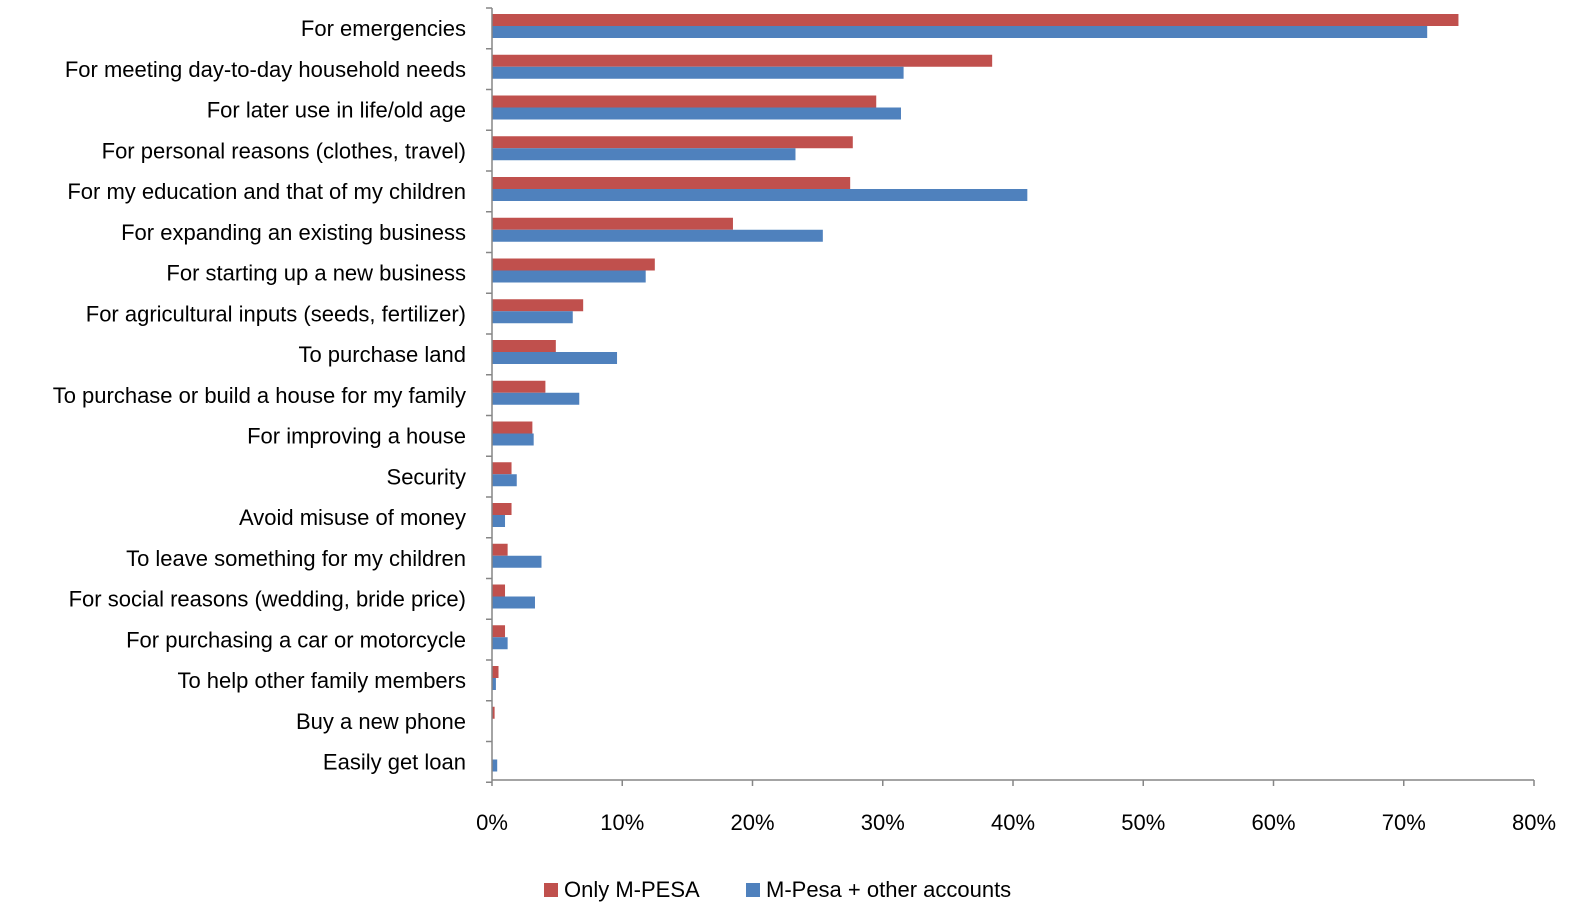 The image size is (1576, 919). I want to click on x-tick-label: 60%, so click(1273, 822).